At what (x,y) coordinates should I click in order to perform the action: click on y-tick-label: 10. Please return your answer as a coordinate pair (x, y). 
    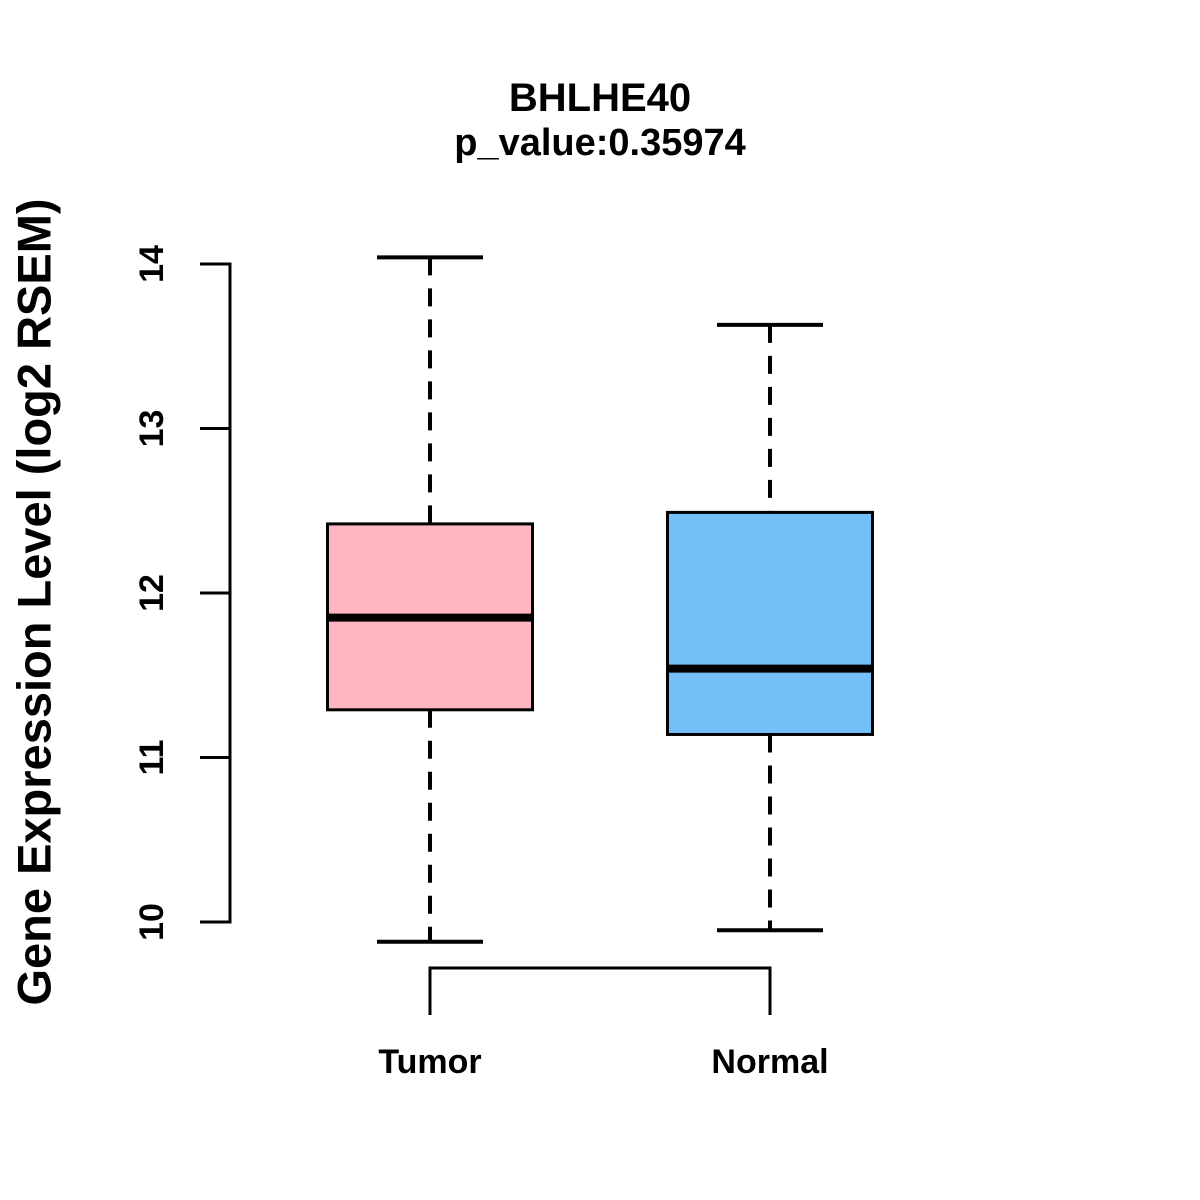
    Looking at the image, I should click on (152, 922).